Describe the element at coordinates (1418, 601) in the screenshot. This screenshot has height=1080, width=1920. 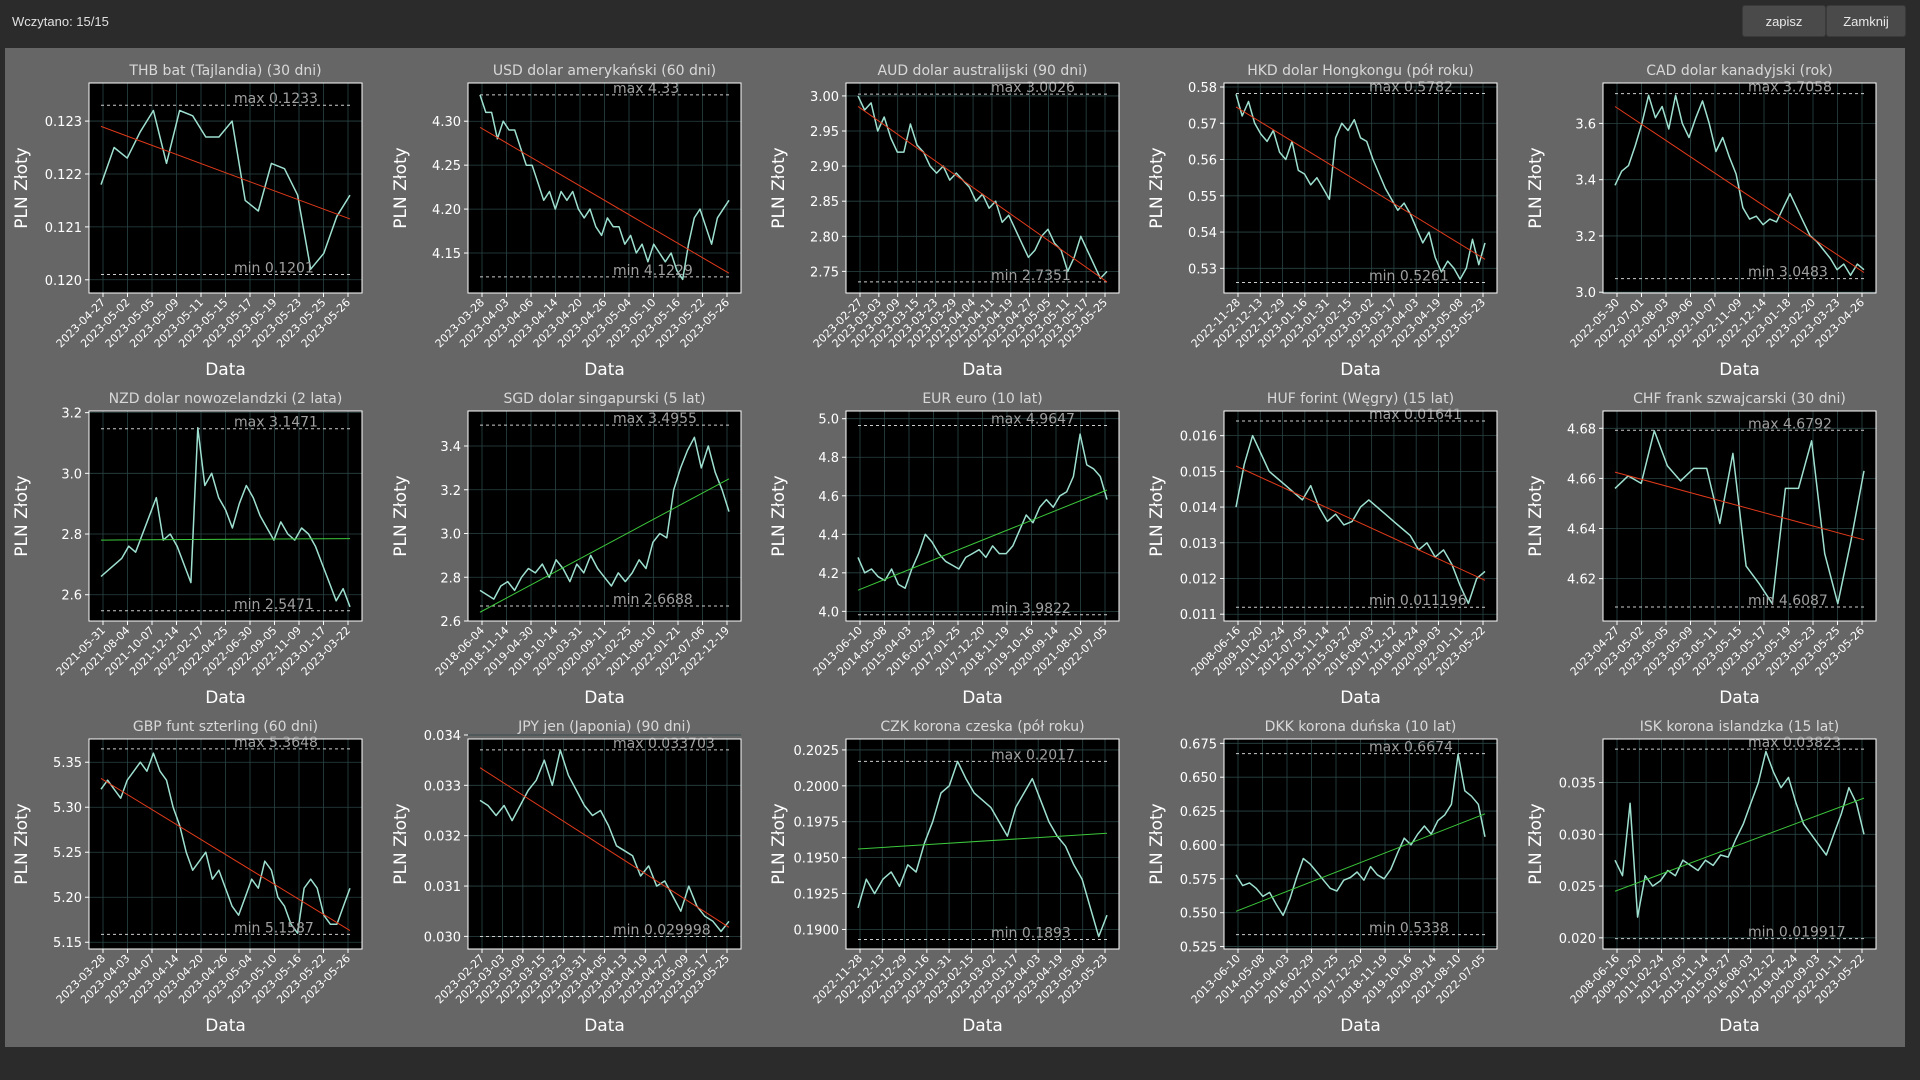
I see `min-label: min 0.011196` at that location.